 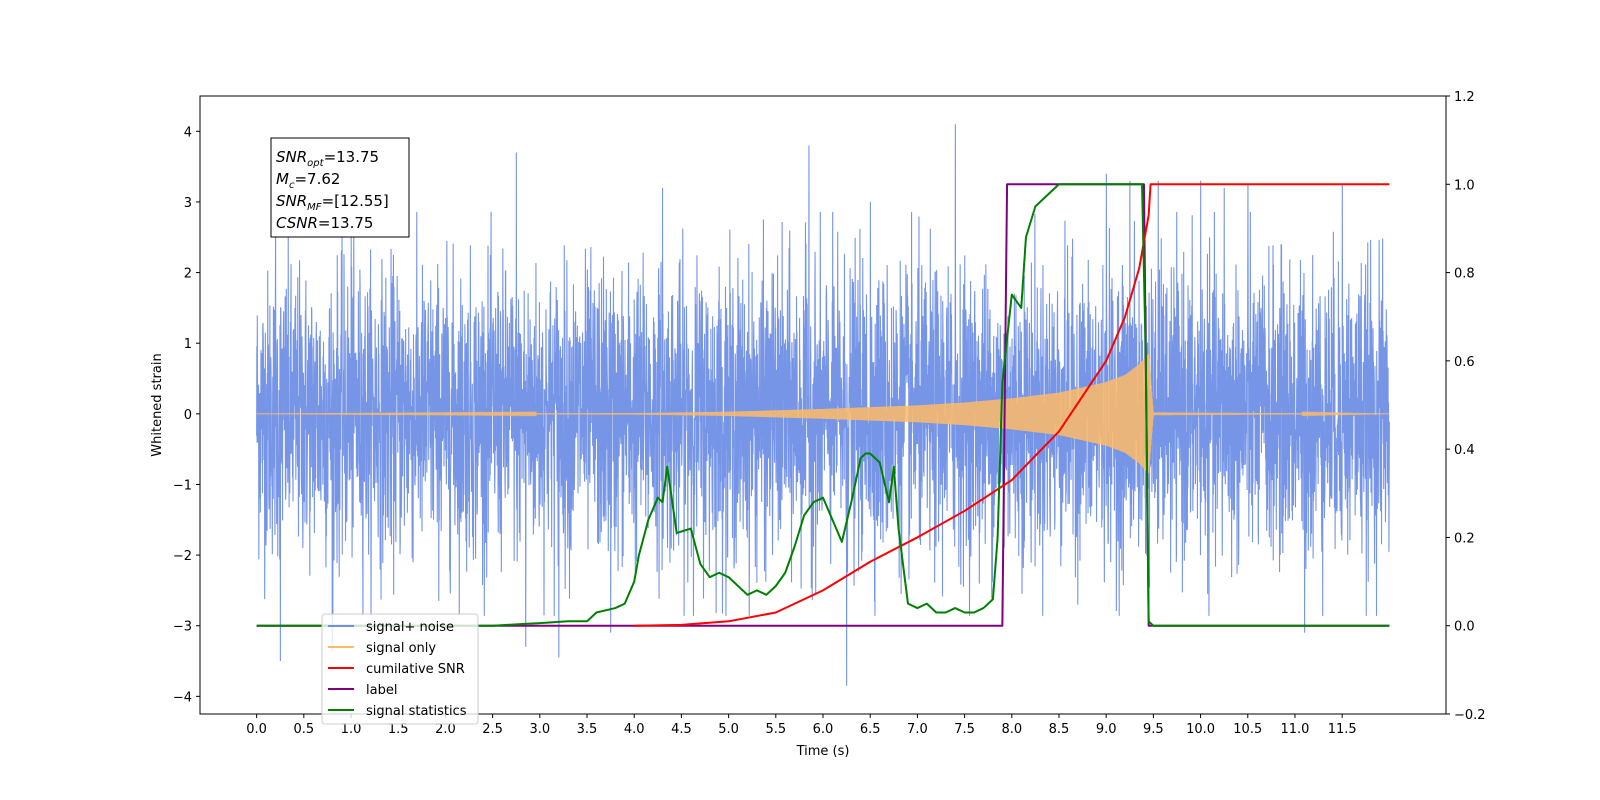 What do you see at coordinates (728, 729) in the screenshot?
I see `x-tick-label: 5.0` at bounding box center [728, 729].